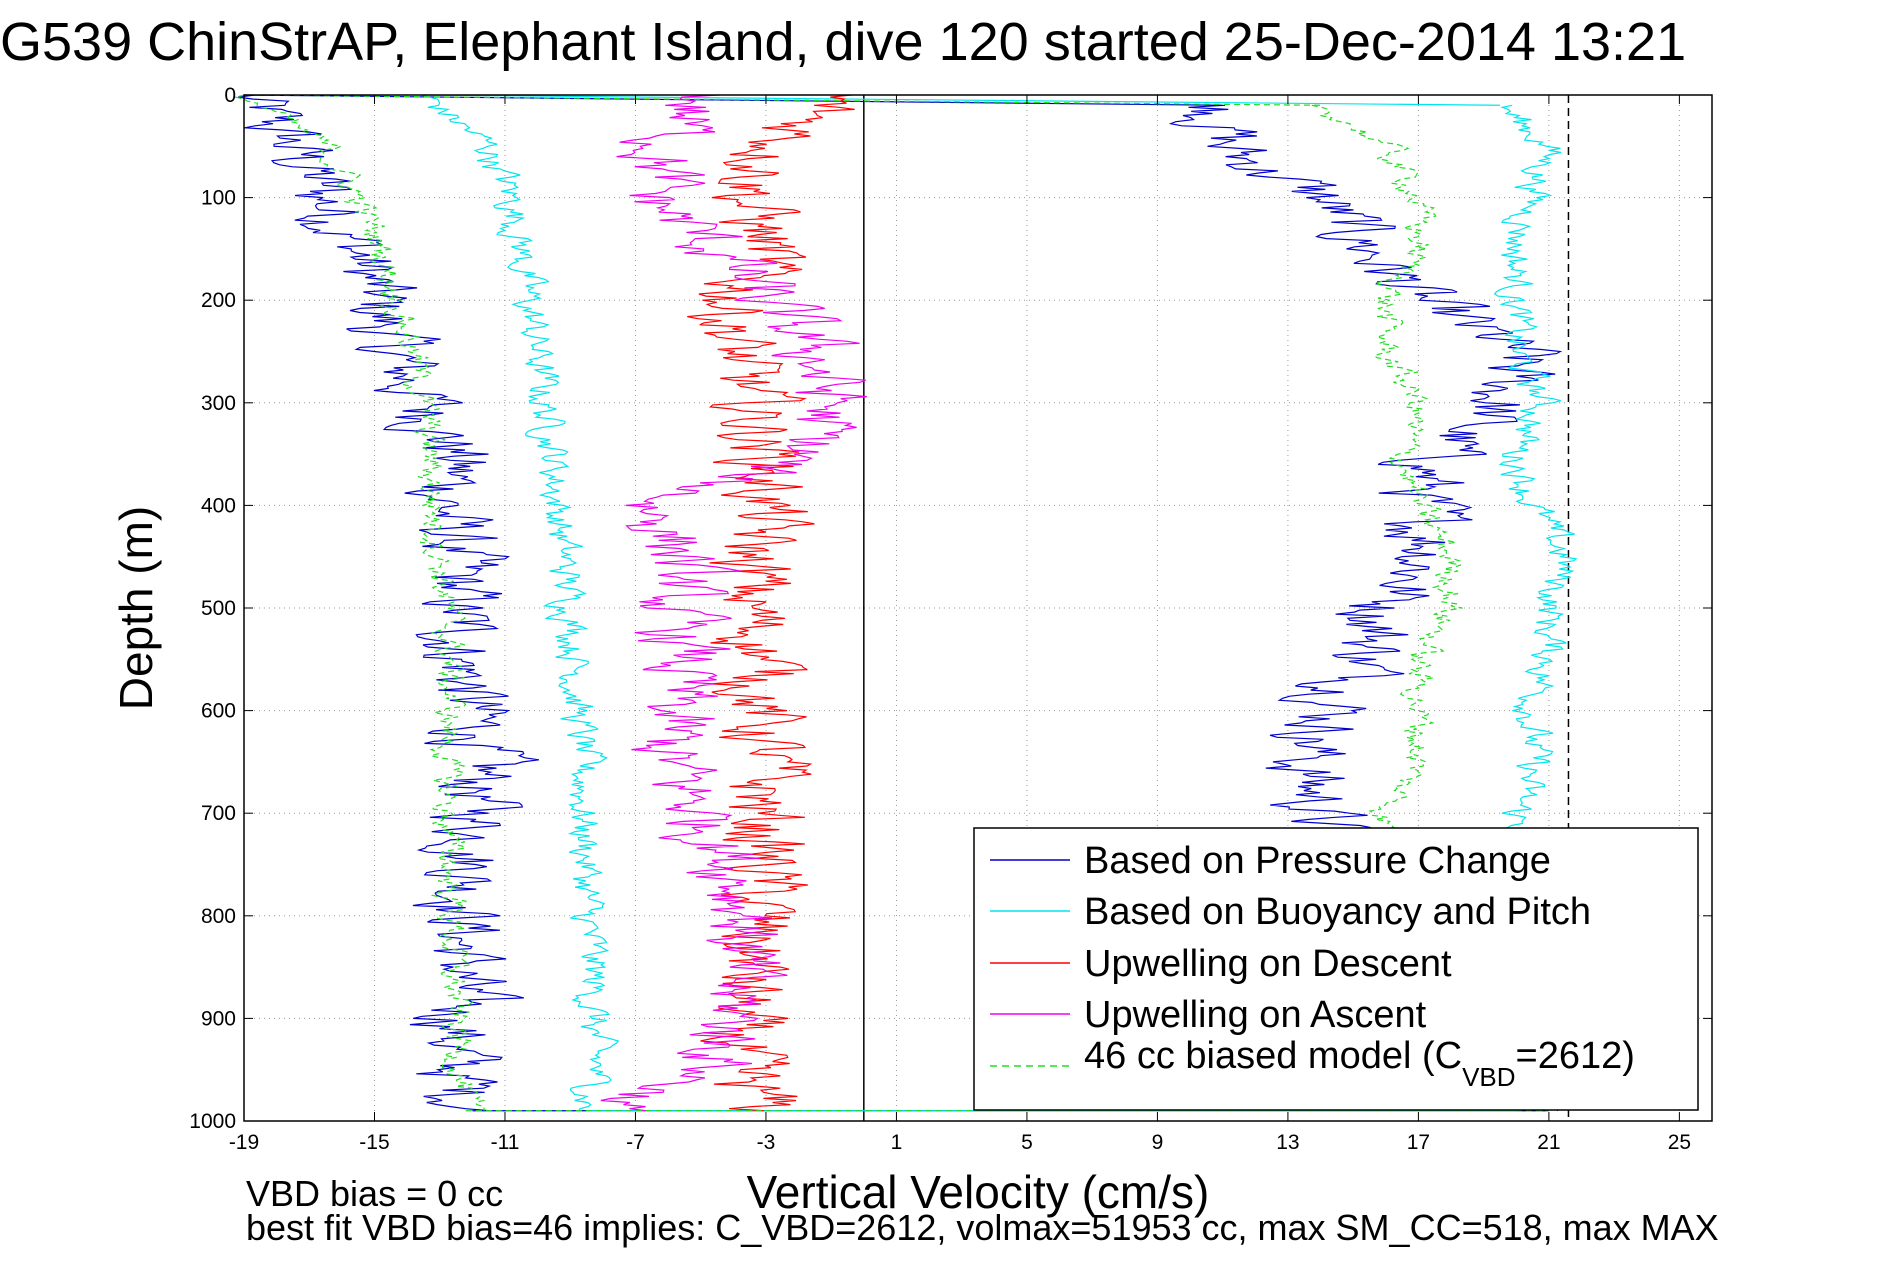  Describe the element at coordinates (218, 1018) in the screenshot. I see `y-tick-label: 900` at that location.